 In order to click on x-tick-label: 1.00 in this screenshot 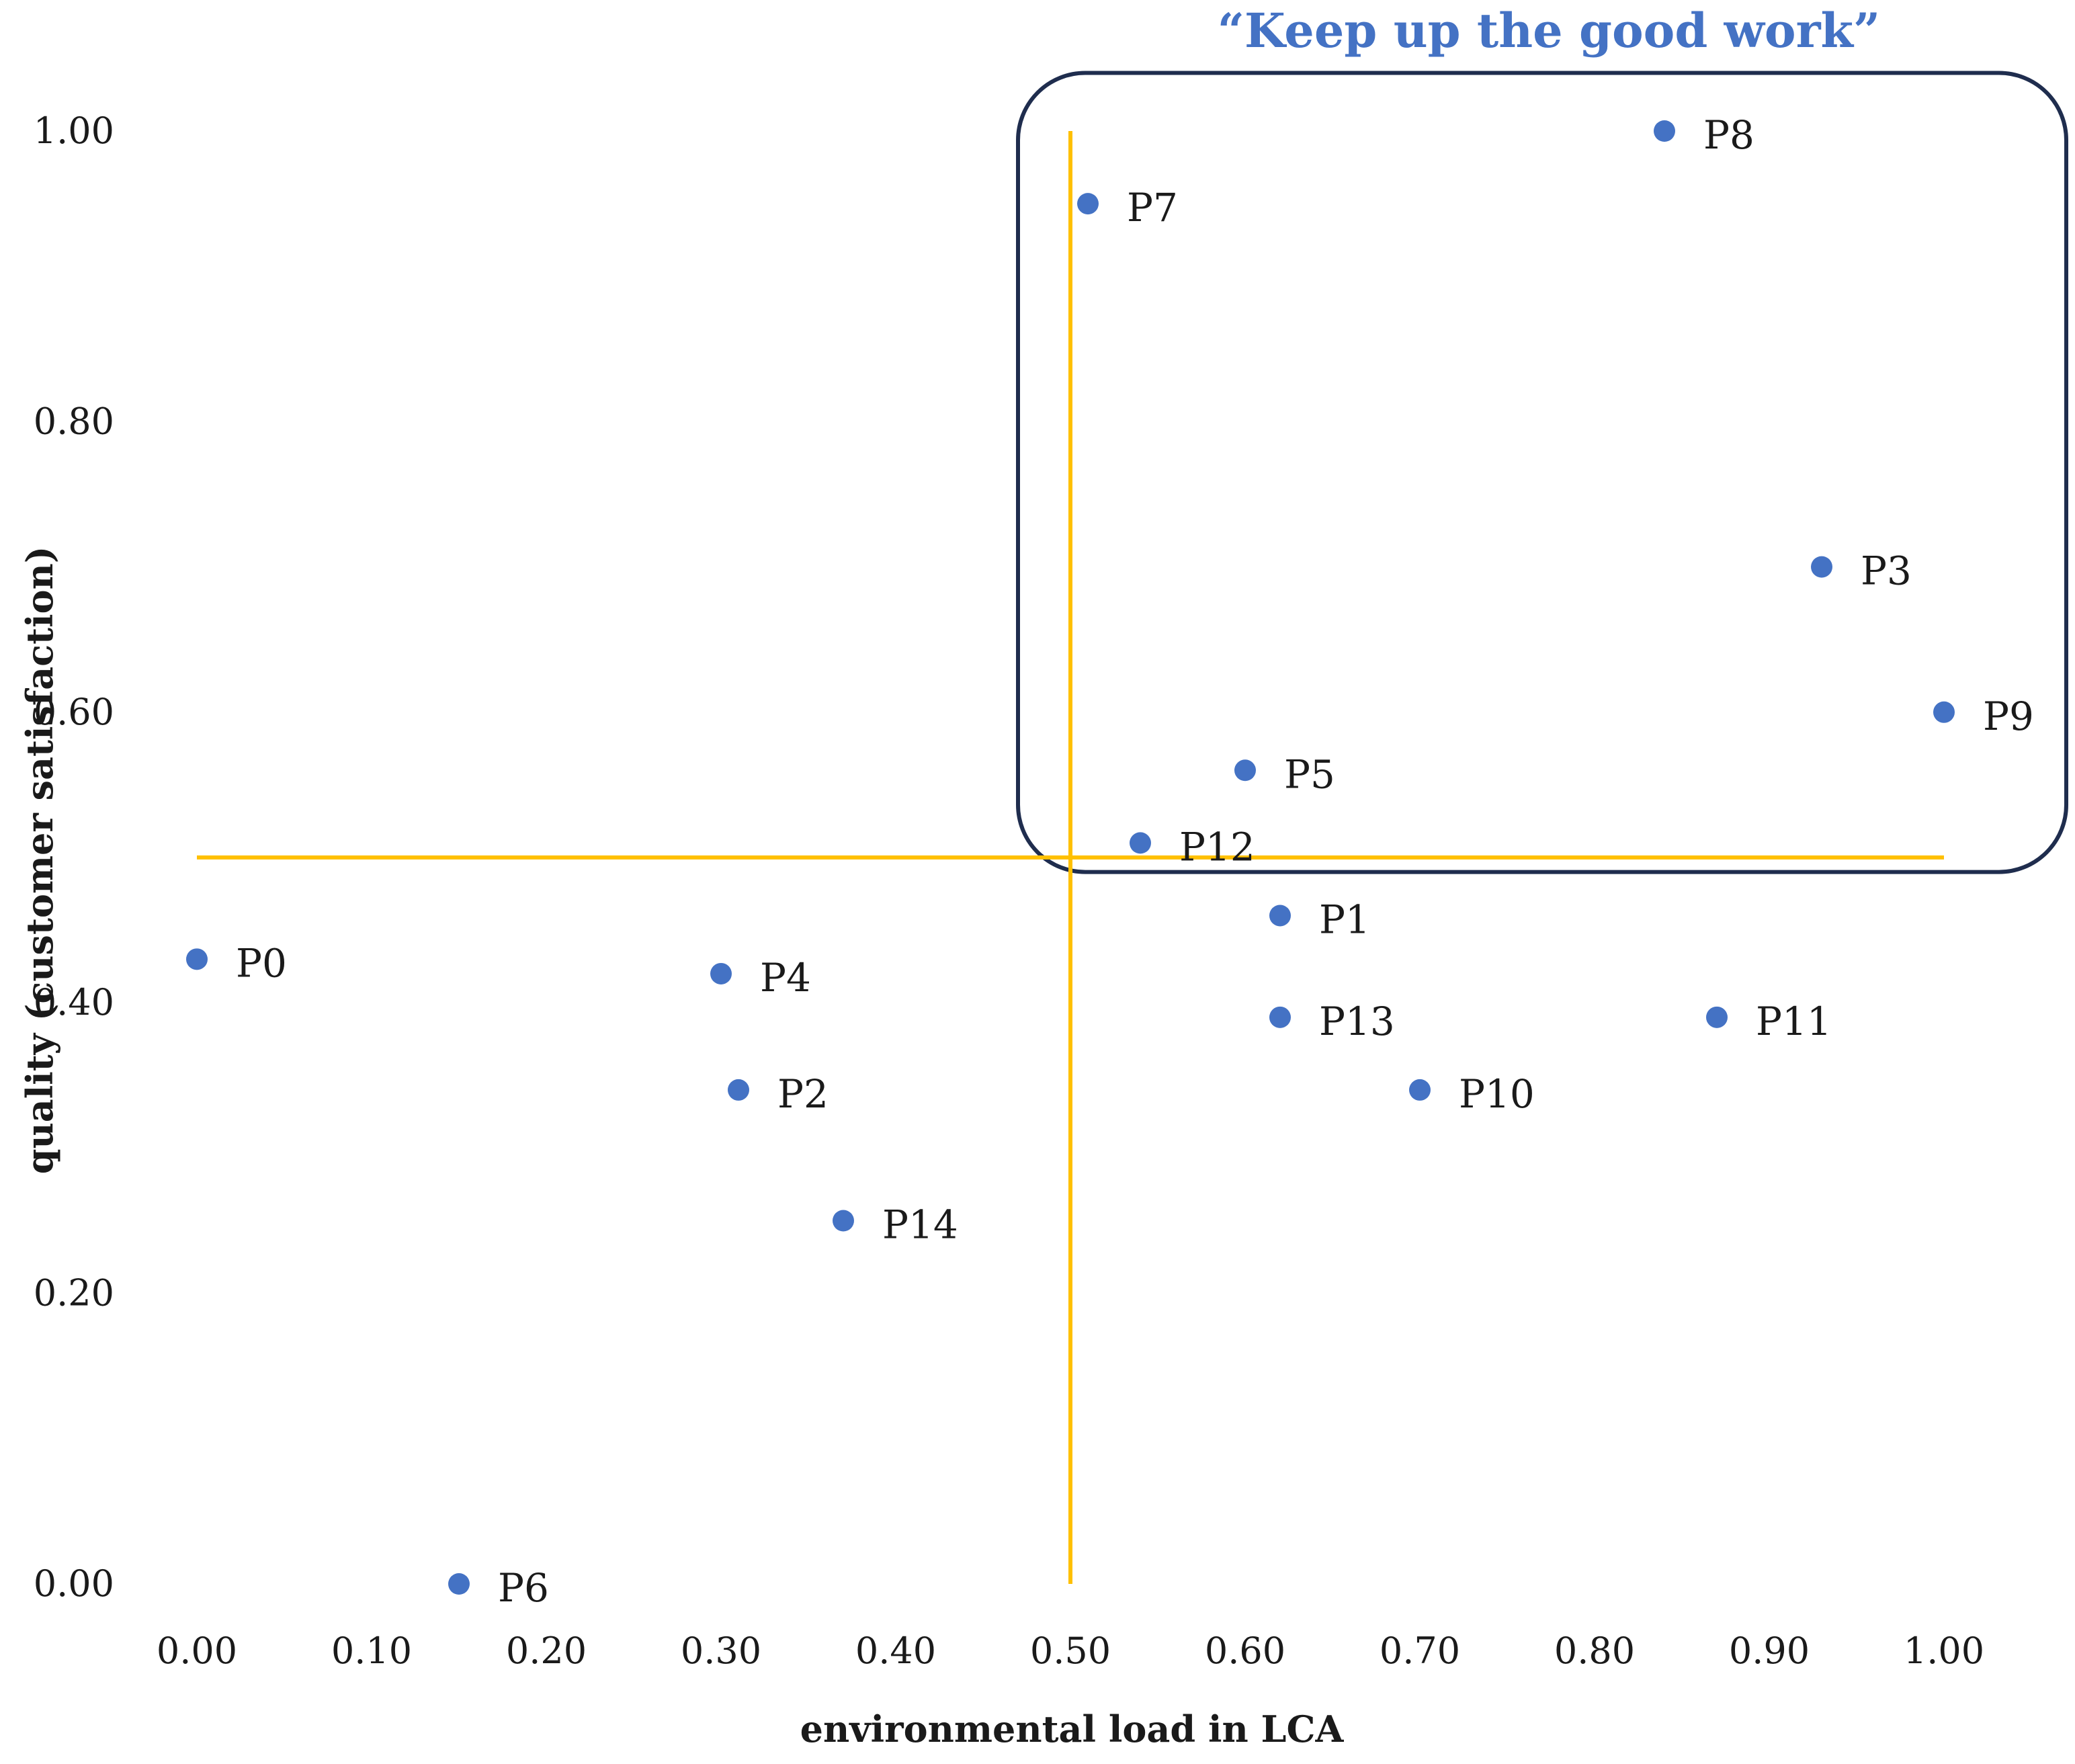, I will do `click(1944, 1651)`.